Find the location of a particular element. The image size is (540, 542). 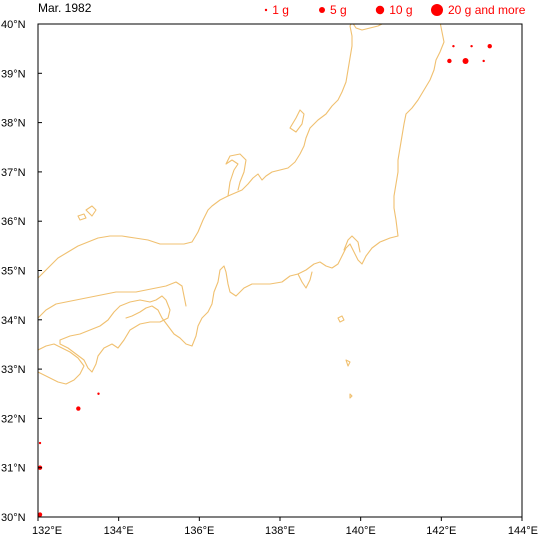

map-title: Mar. 1982 is located at coordinates (65, 8).